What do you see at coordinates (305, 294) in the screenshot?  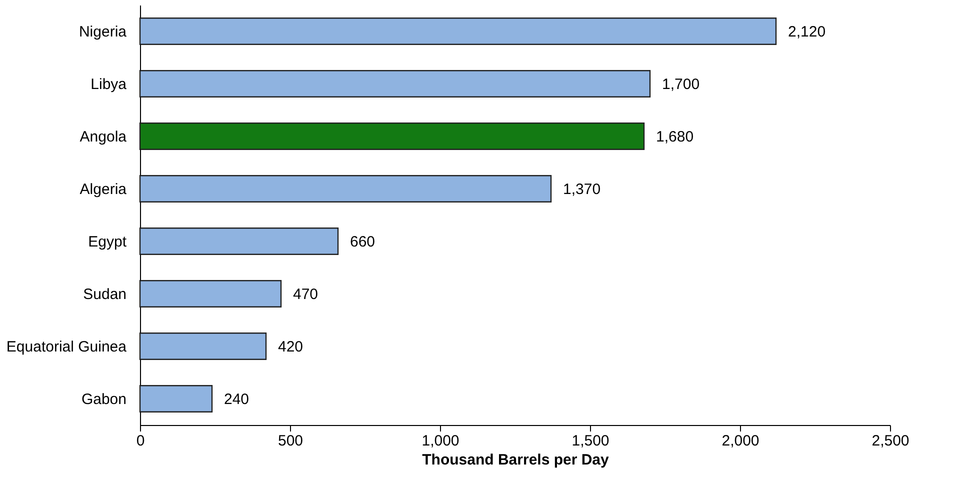 I see `data-label: 470` at bounding box center [305, 294].